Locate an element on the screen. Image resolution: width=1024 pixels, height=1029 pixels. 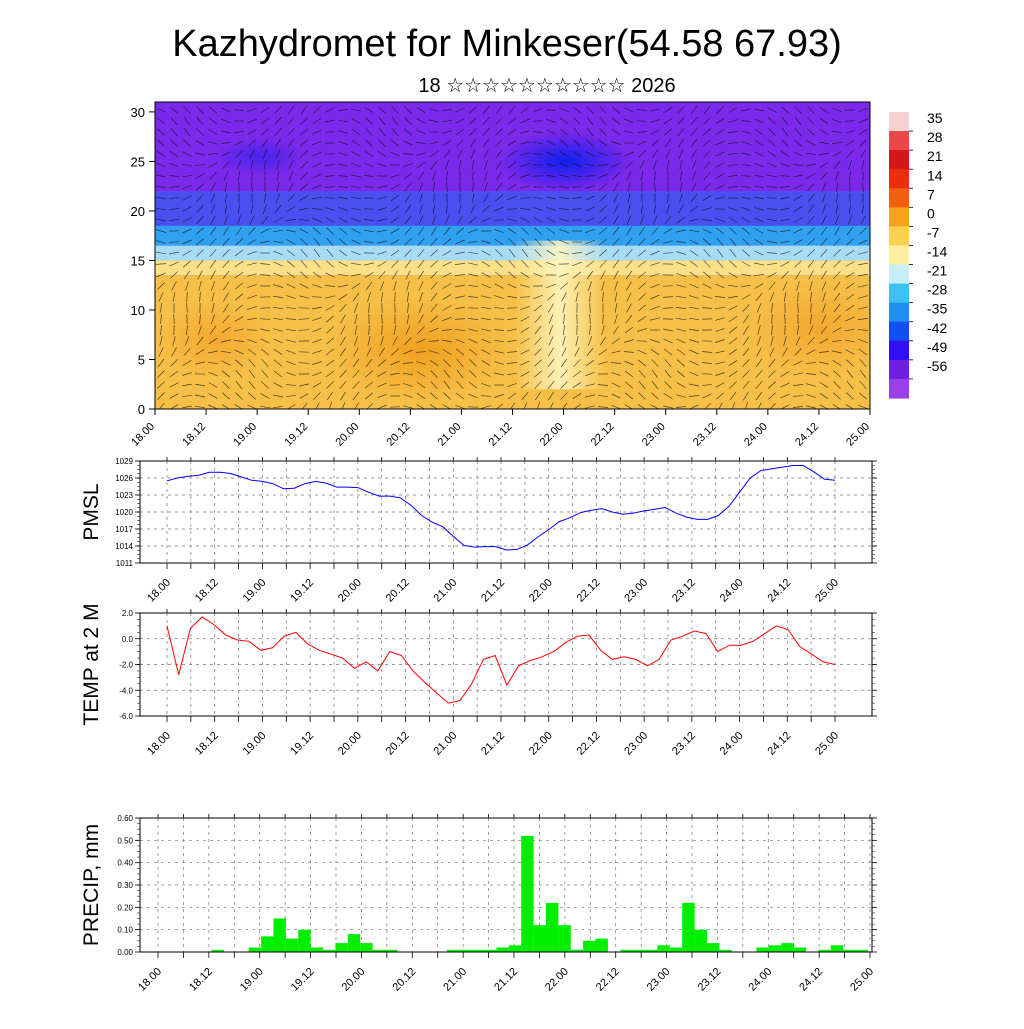
x-tick-label: 20.00 is located at coordinates (350, 744).